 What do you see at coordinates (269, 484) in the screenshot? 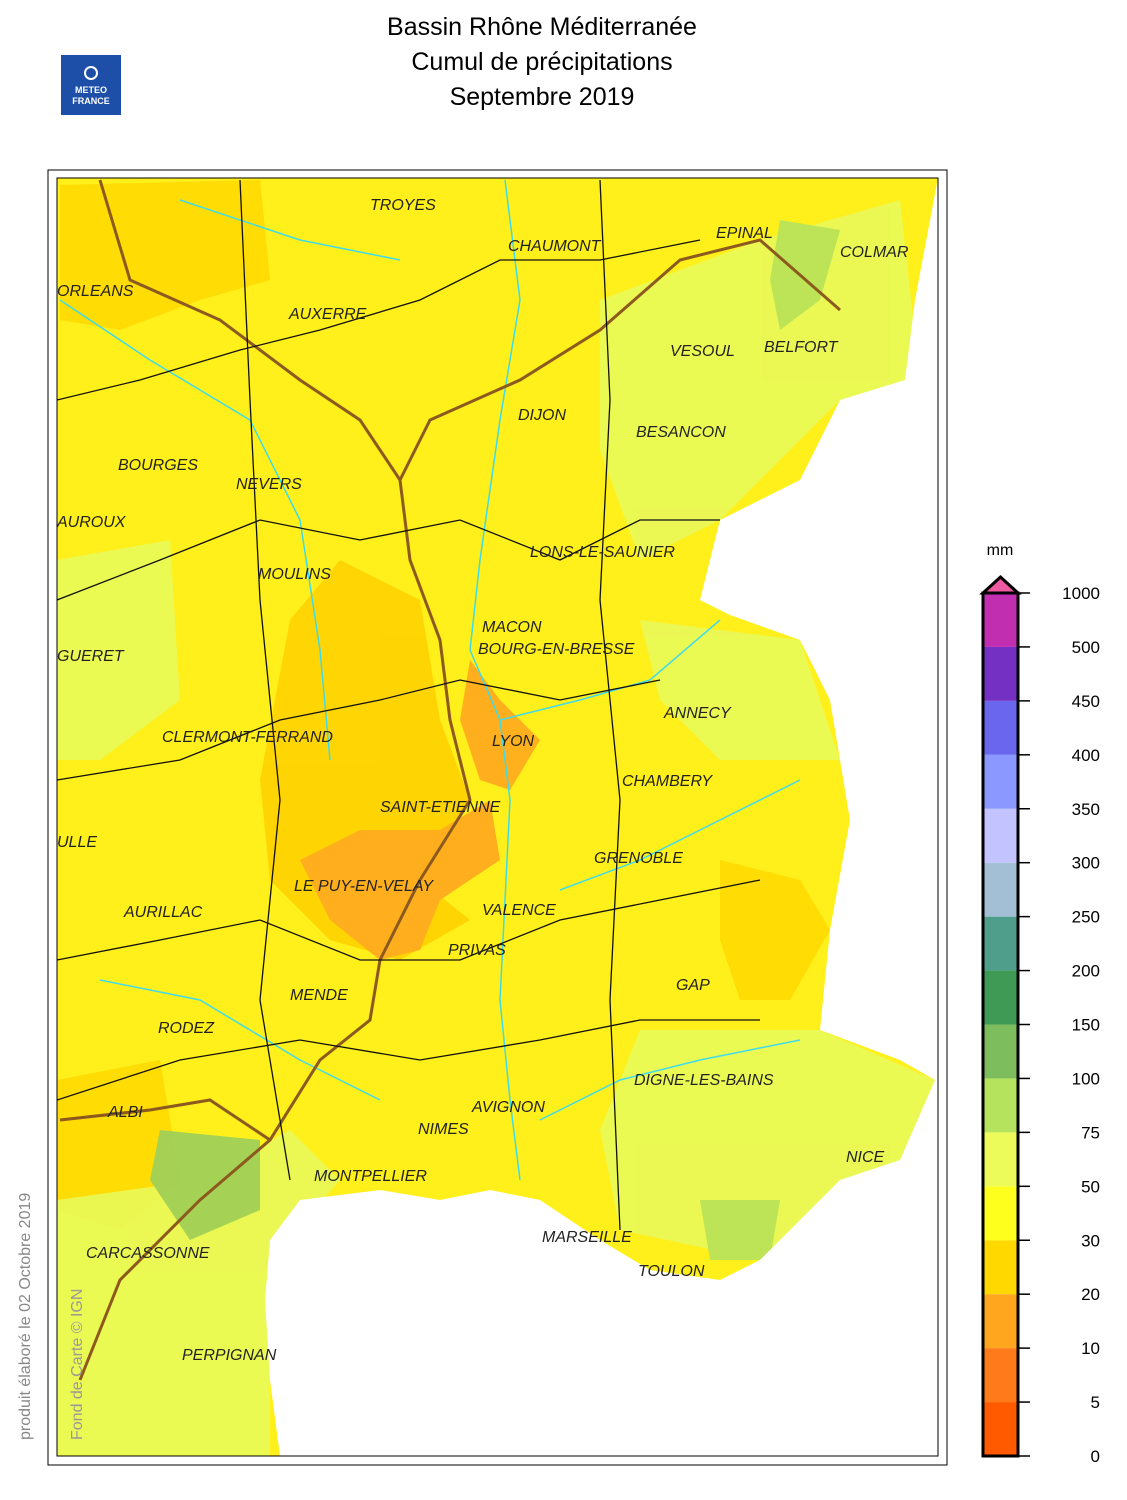
I see `city-label: NEVERS` at bounding box center [269, 484].